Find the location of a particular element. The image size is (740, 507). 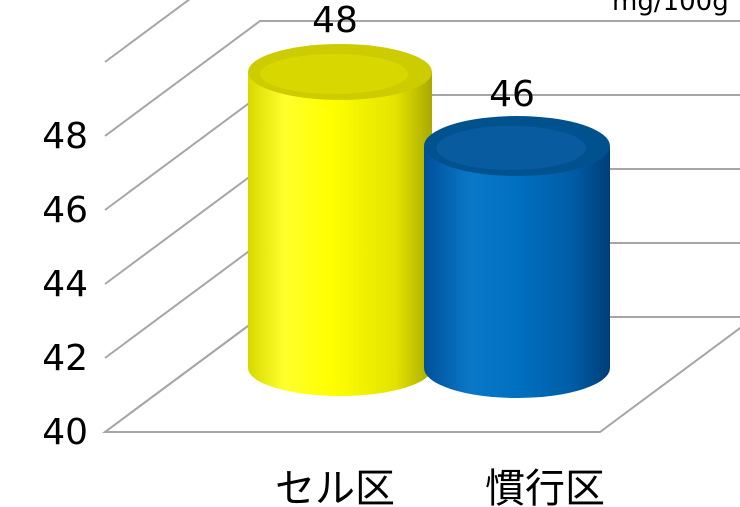

category-label: セル区 is located at coordinates (335, 486).